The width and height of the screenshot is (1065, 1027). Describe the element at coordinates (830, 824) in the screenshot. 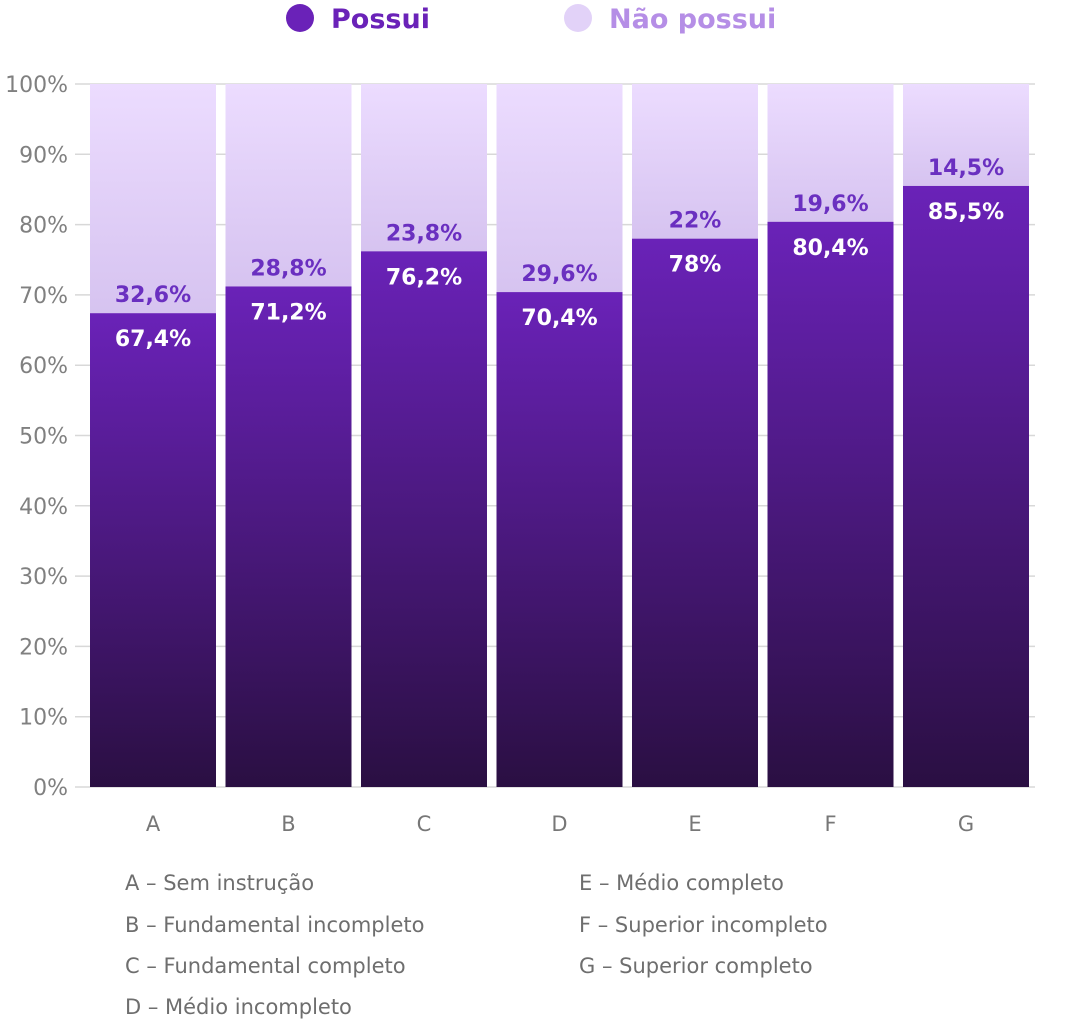

I see `x-tick-label-f: F` at that location.